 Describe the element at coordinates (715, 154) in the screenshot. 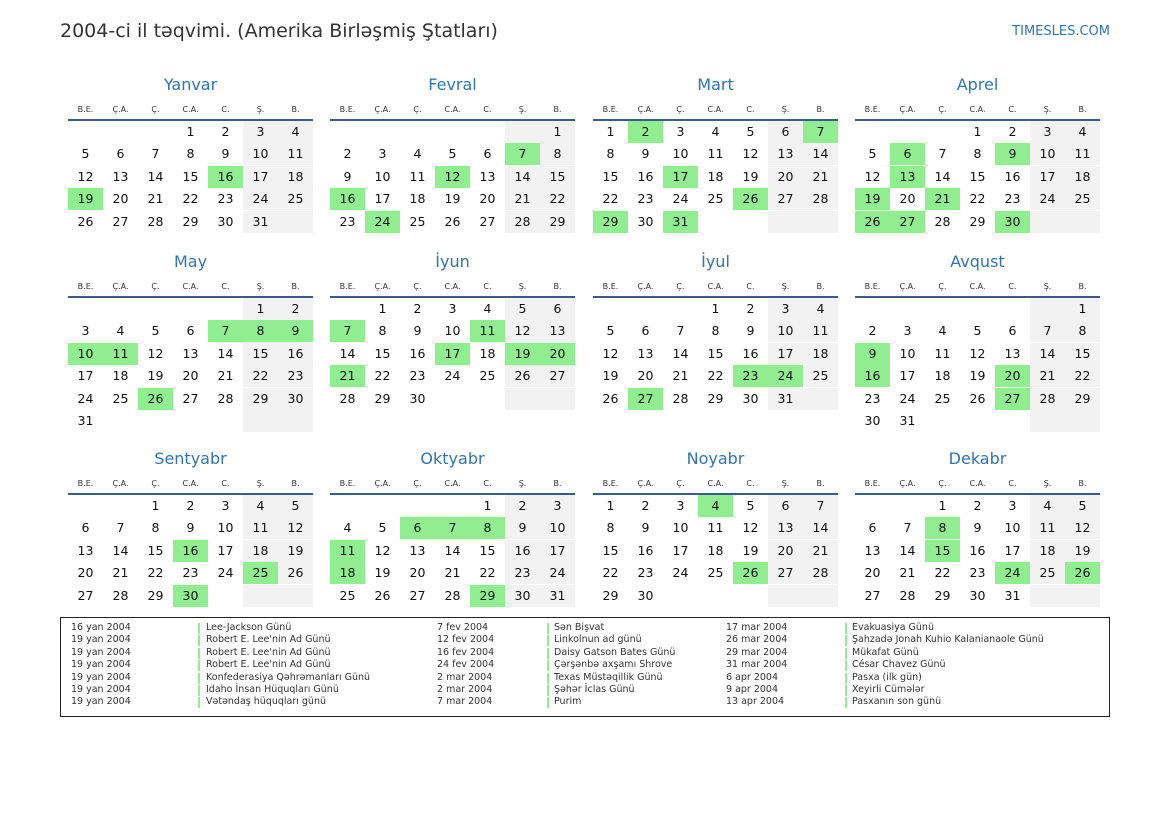

I see `day: 11` at that location.